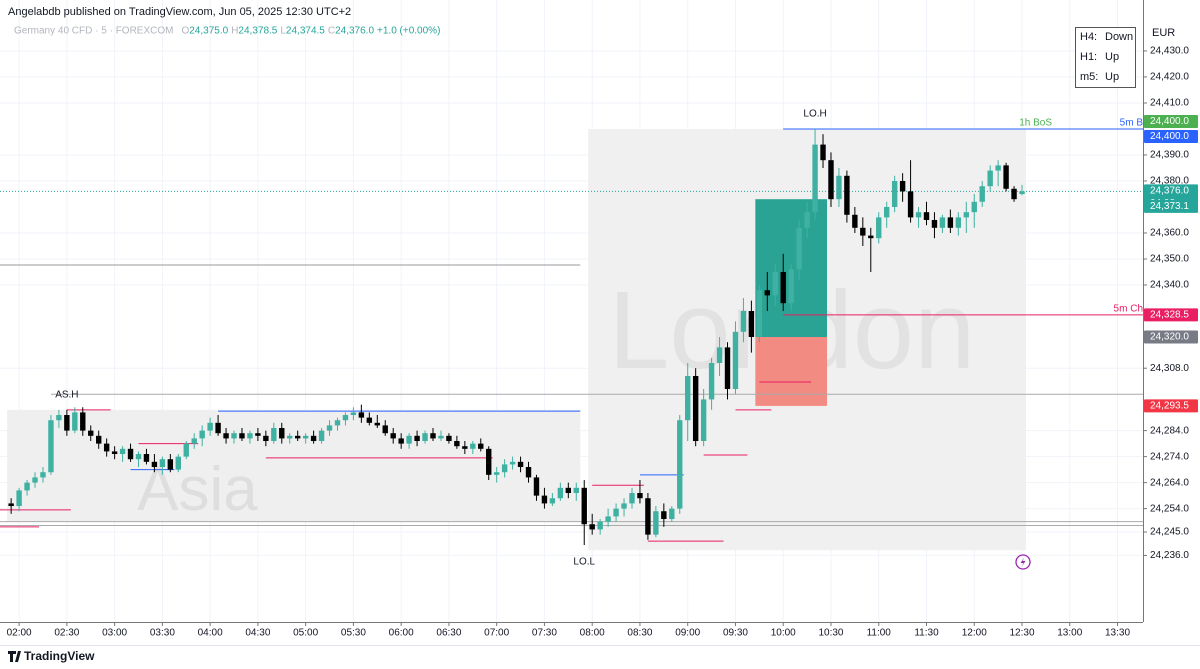  Describe the element at coordinates (814, 114) in the screenshot. I see `structure-marker: LO.H` at that location.